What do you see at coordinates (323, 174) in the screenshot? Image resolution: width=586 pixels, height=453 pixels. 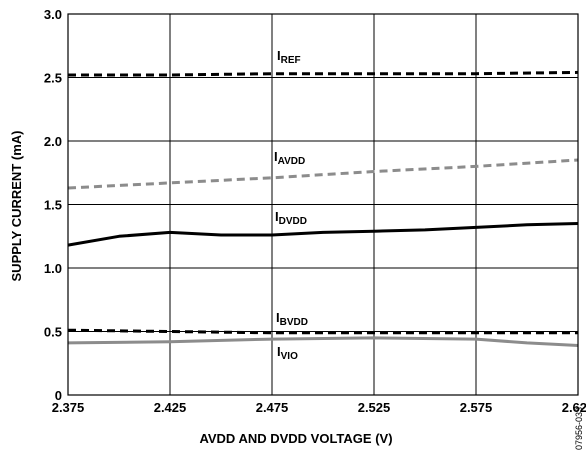 I see `series-line-avdd` at bounding box center [323, 174].